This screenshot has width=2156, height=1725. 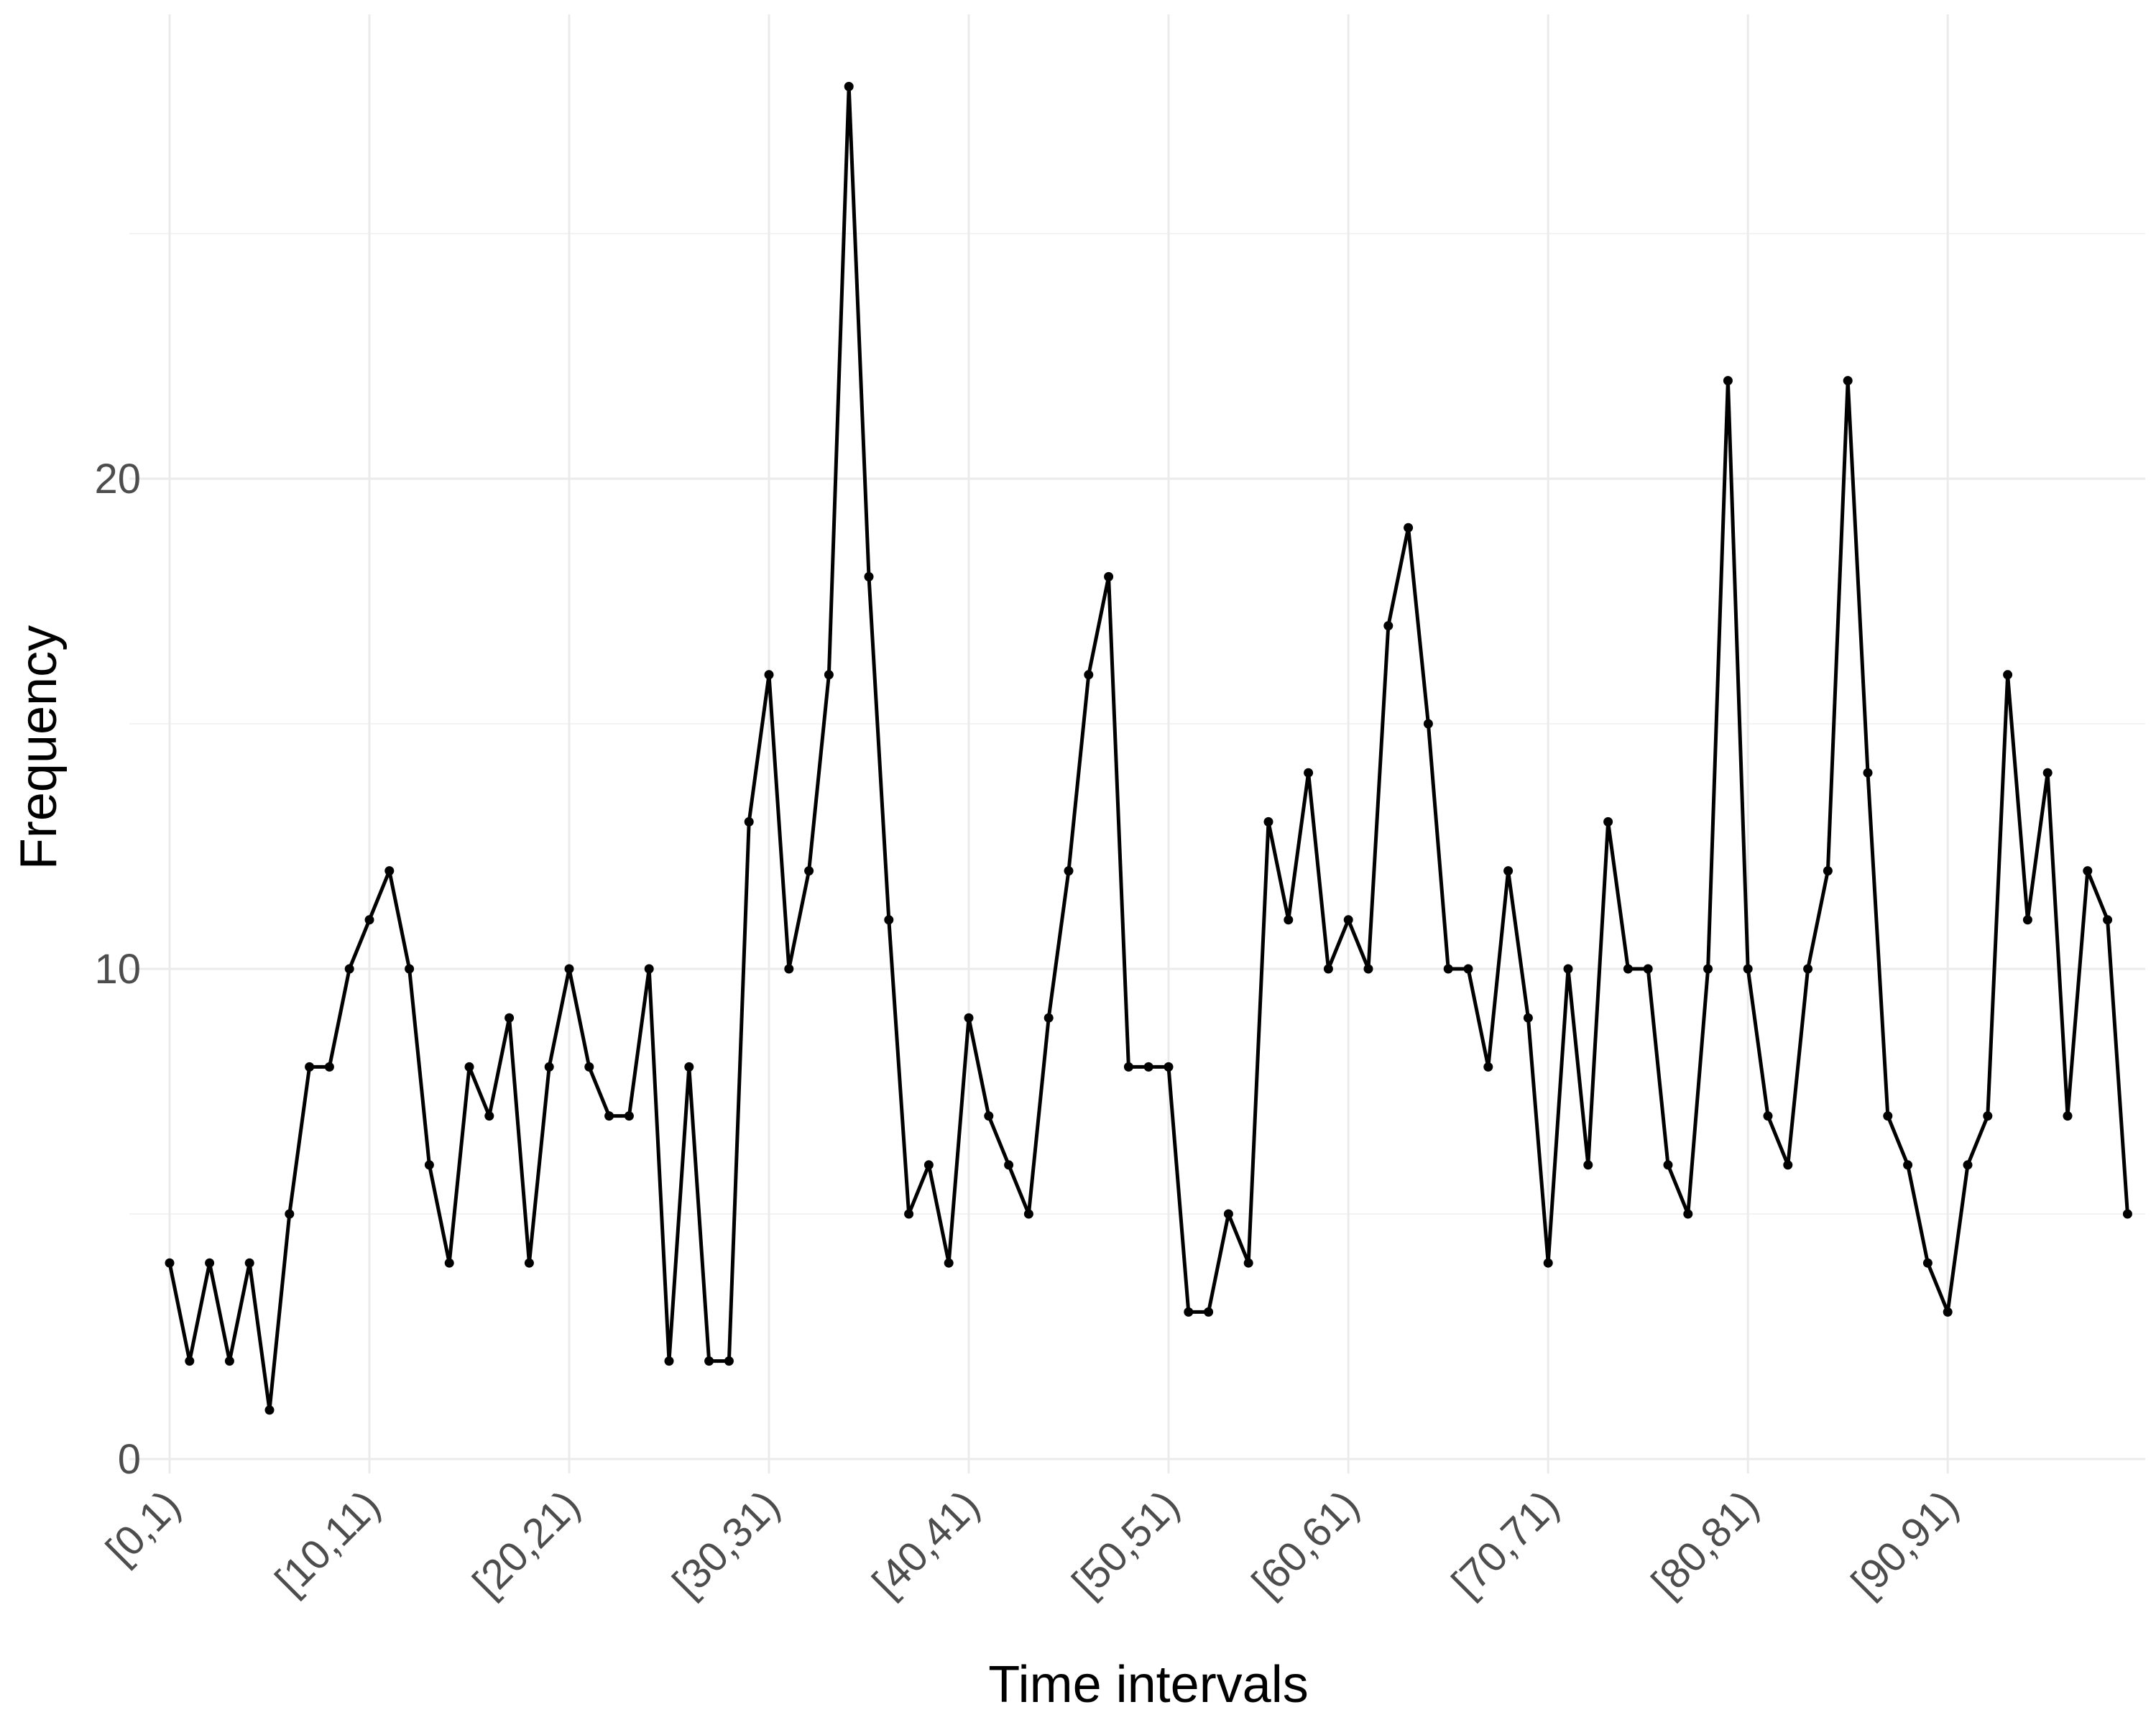 What do you see at coordinates (328, 1542) in the screenshot?
I see `x-tick-label: [10,11)` at bounding box center [328, 1542].